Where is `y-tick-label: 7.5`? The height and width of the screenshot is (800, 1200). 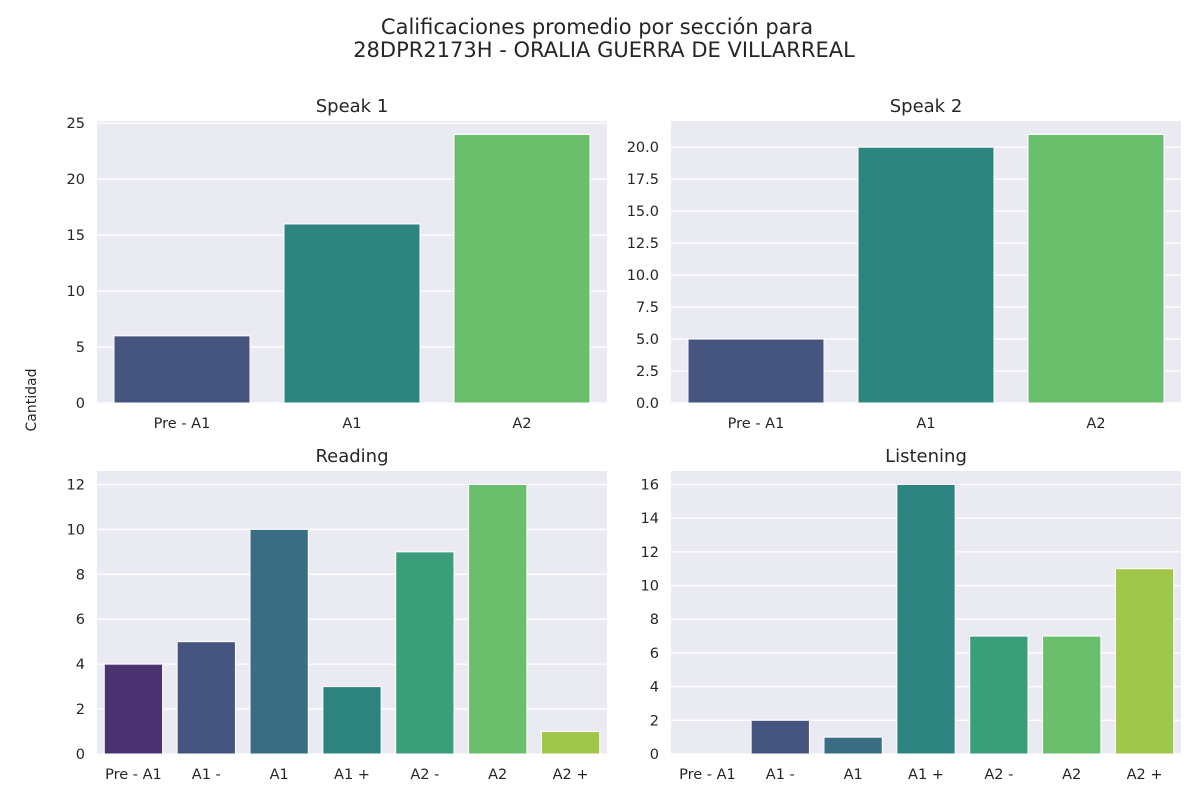 y-tick-label: 7.5 is located at coordinates (647, 308).